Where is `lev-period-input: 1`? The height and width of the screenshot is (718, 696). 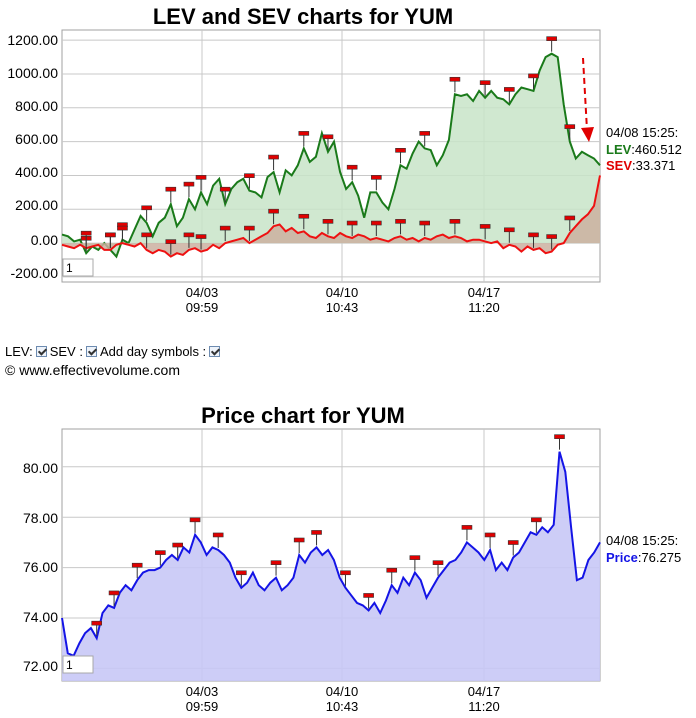 lev-period-input: 1 is located at coordinates (78, 267).